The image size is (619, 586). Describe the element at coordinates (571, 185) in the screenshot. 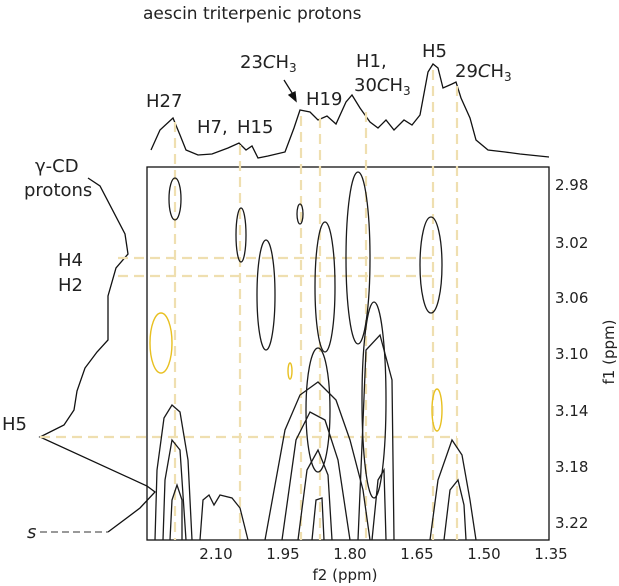

I see `y-tick-label: 2.98` at that location.